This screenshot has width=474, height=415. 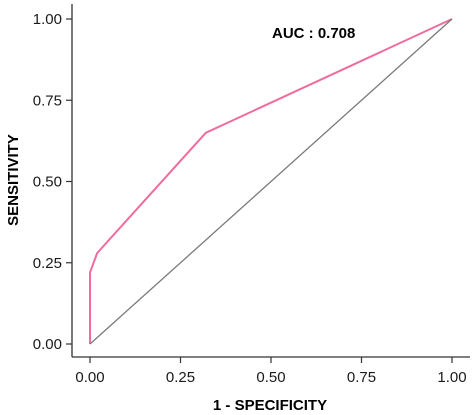 I want to click on auc-annotation: AUC : 0.708, so click(x=313, y=33).